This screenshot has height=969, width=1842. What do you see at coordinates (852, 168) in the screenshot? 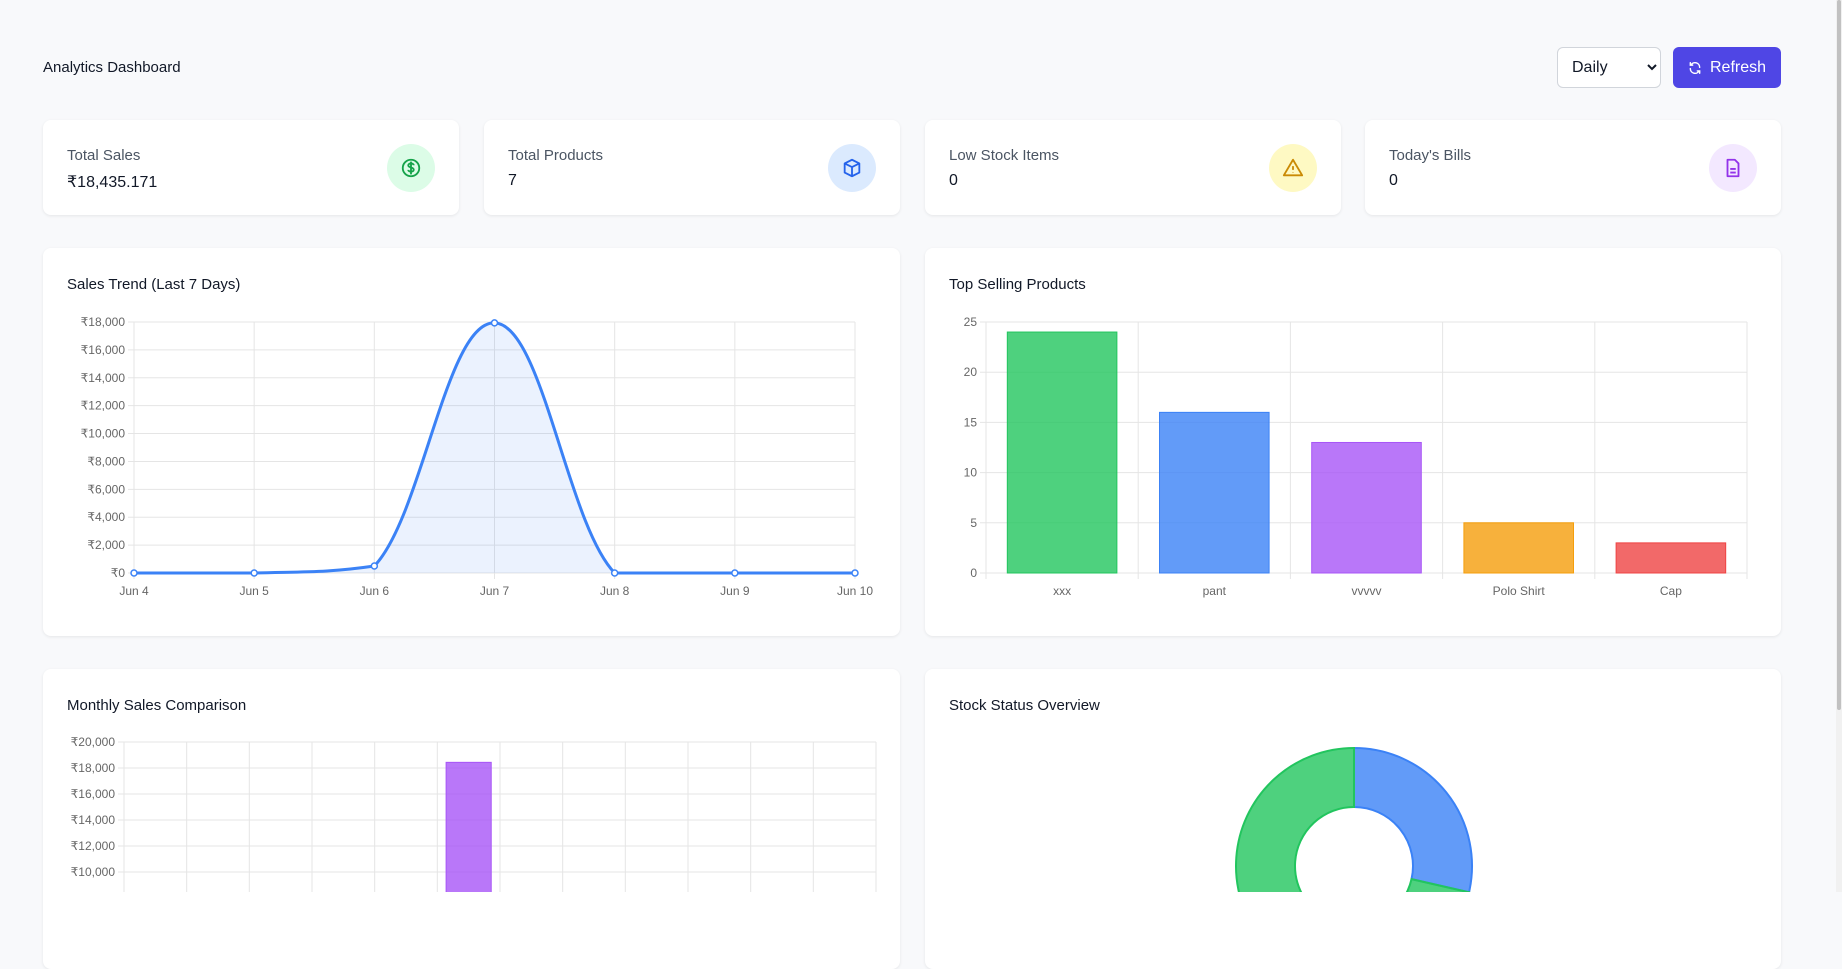
I see `cube-icon` at bounding box center [852, 168].